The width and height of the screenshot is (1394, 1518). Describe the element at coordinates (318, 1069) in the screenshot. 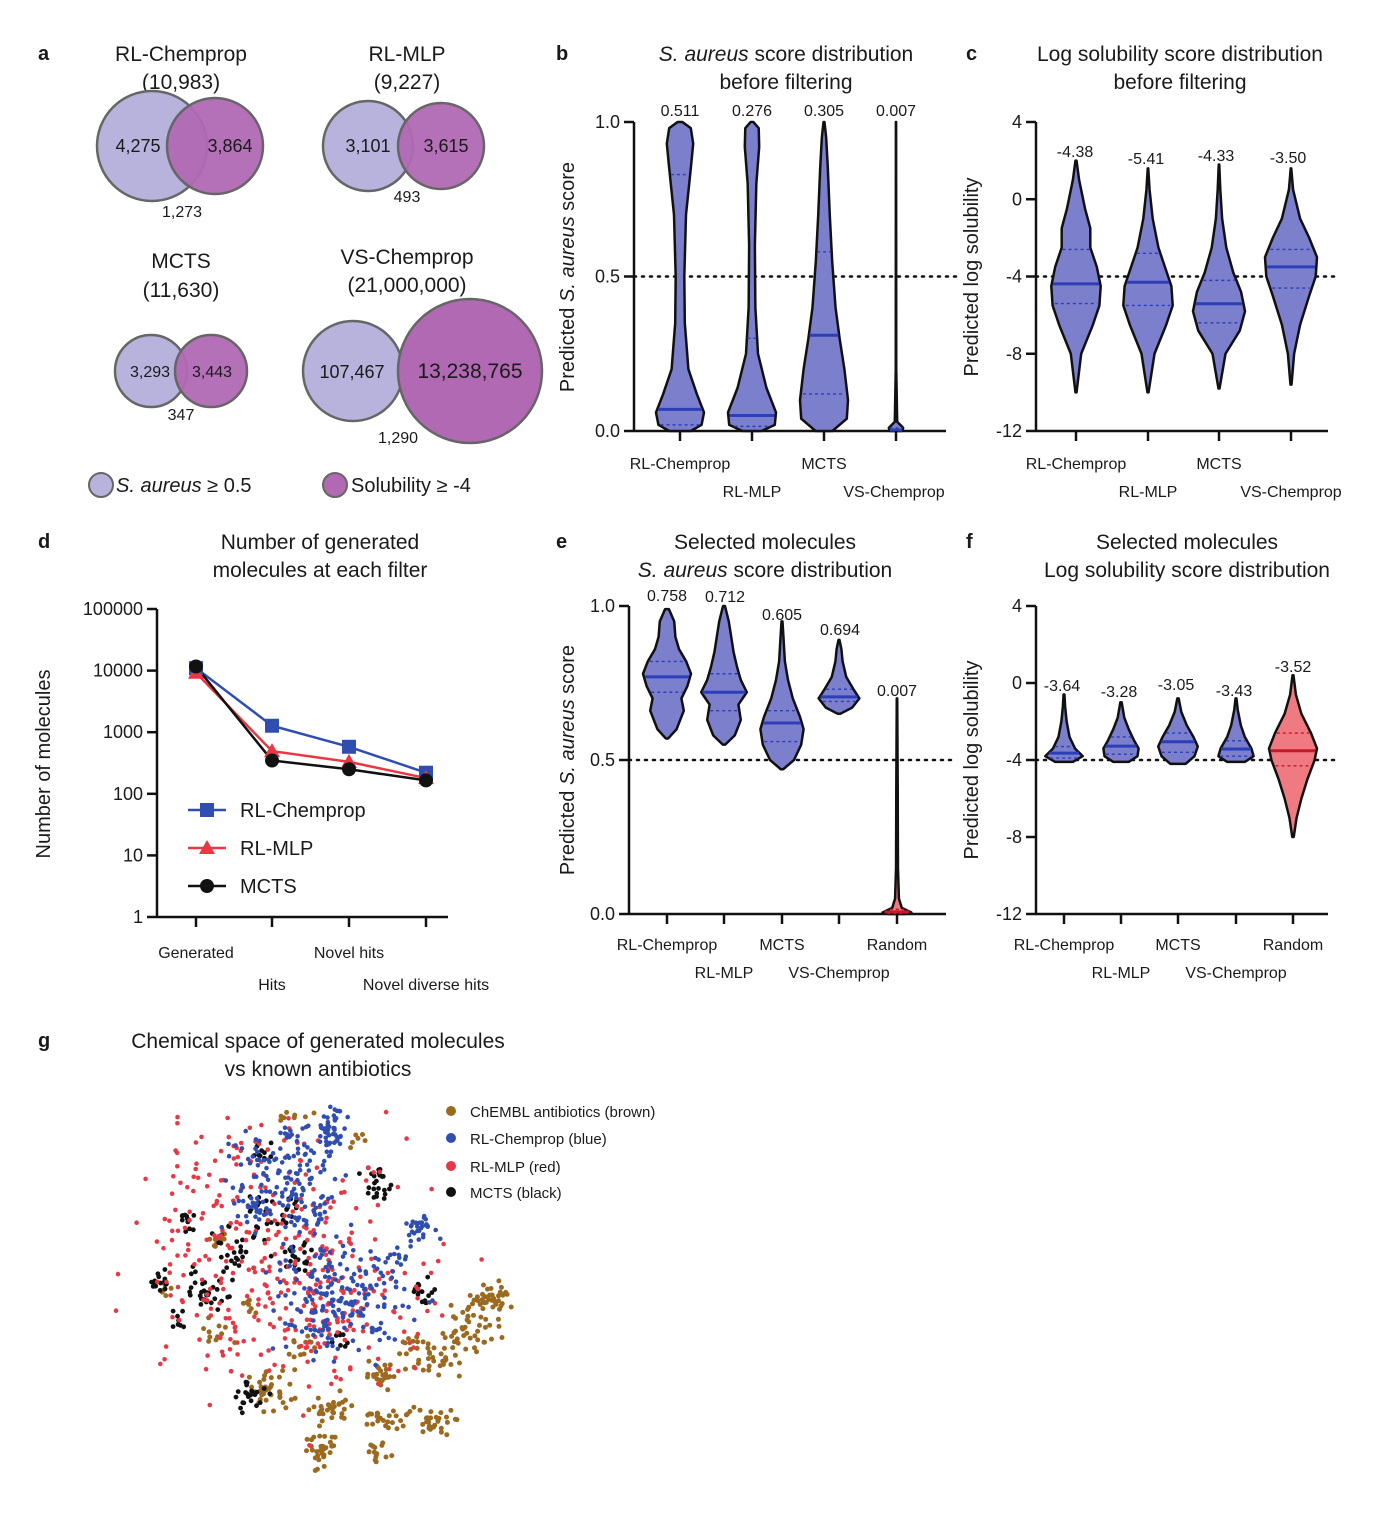

I see `chart-title-line2: vs known antibiotics` at that location.